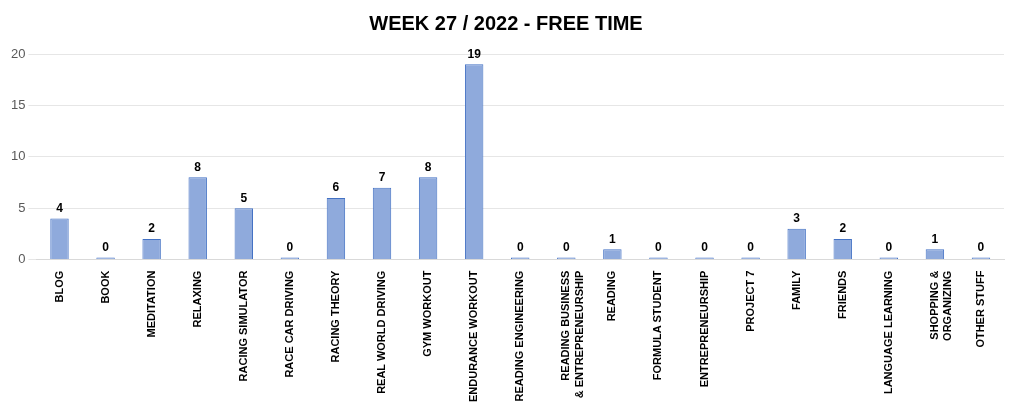  I want to click on x-tick-label: RELAXING, so click(196, 299).